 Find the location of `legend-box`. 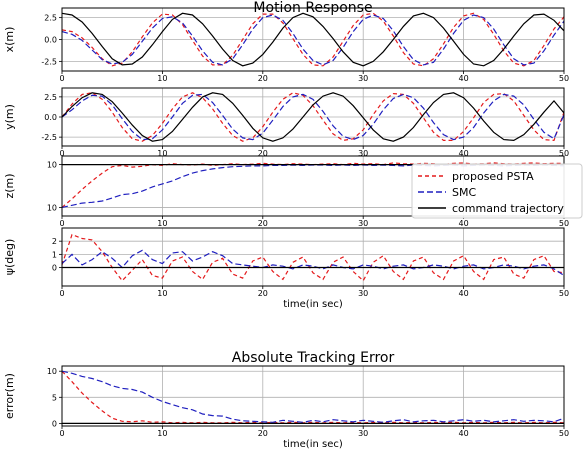

legend-box is located at coordinates (497, 191).